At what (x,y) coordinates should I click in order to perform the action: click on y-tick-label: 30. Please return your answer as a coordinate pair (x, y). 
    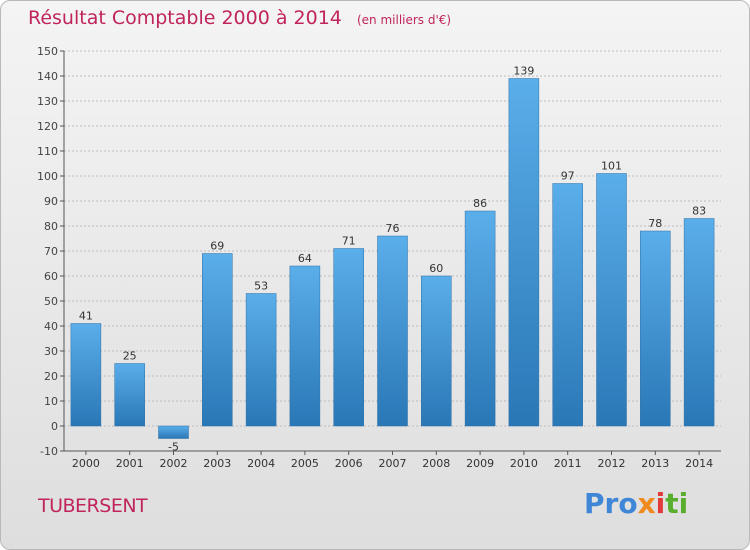
    Looking at the image, I should click on (51, 351).